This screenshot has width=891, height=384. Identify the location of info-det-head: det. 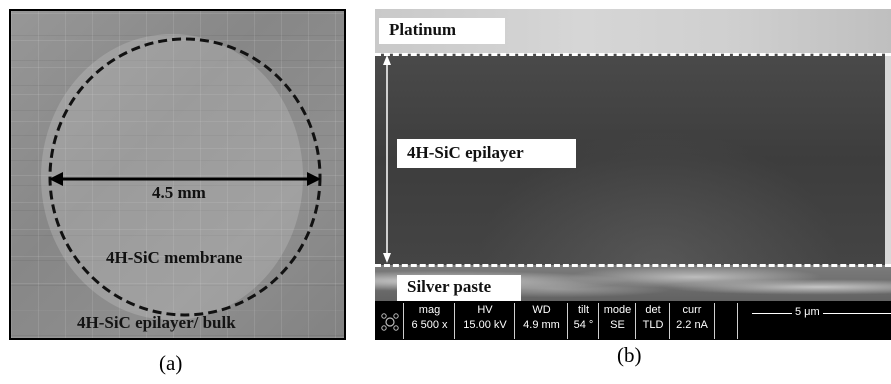
(653, 310).